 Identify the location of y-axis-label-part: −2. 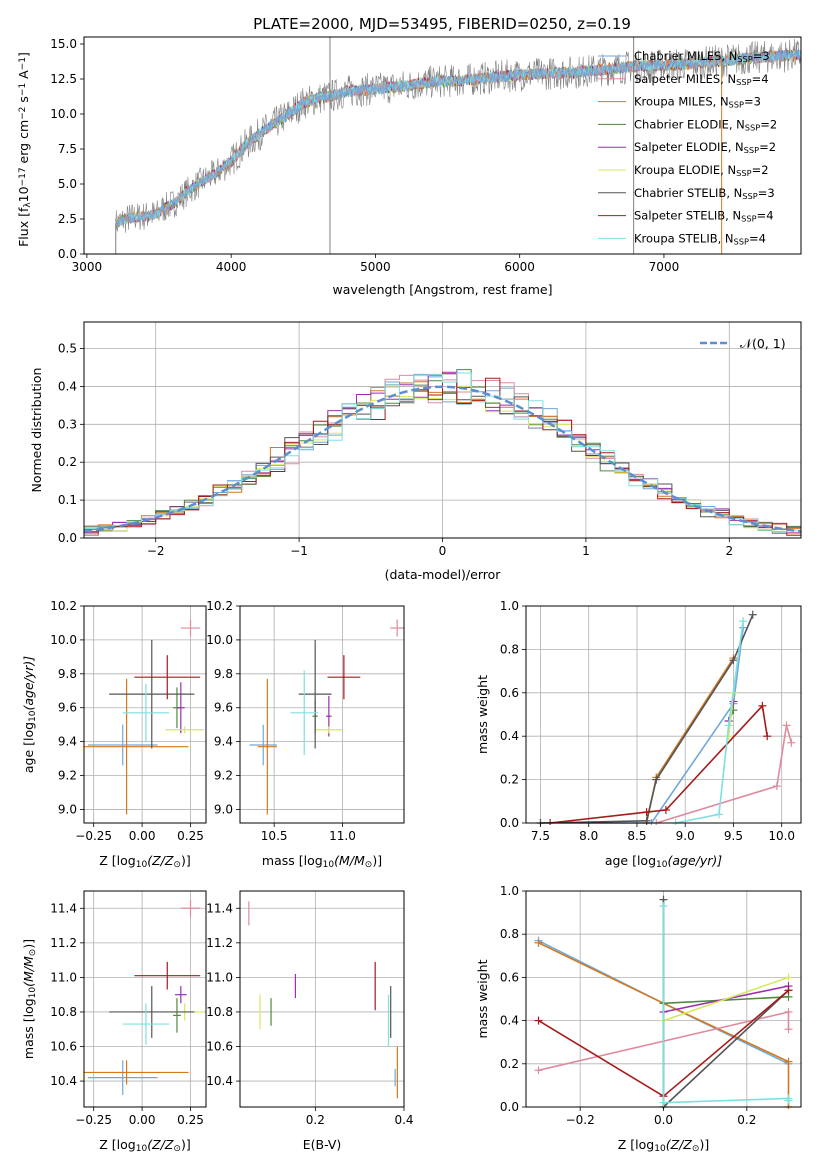
(23, 113).